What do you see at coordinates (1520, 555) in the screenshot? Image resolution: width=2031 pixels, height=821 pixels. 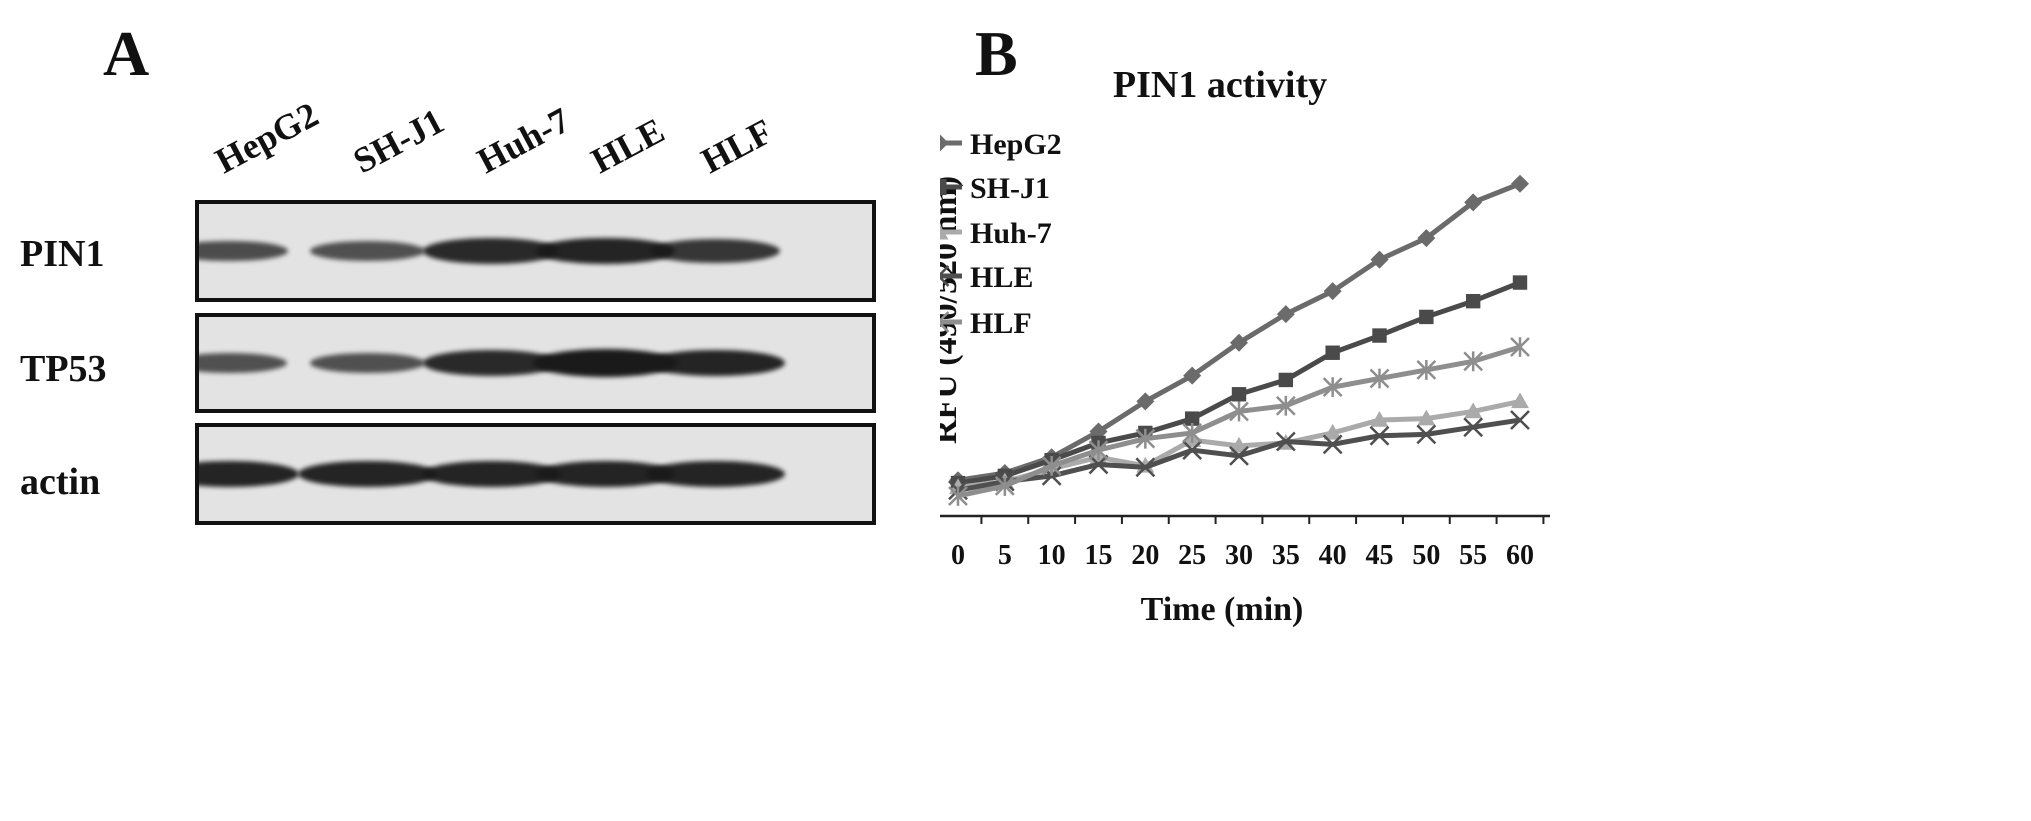 I see `x-tick-label: 60` at bounding box center [1520, 555].